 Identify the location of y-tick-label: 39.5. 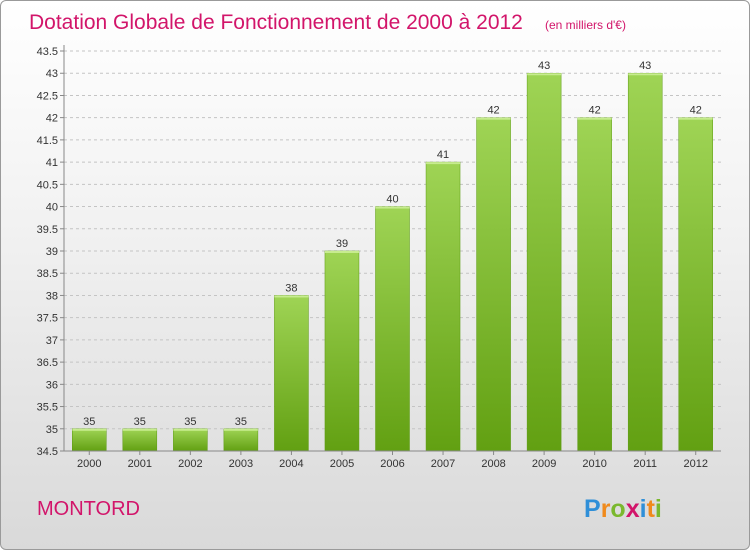
(47, 230).